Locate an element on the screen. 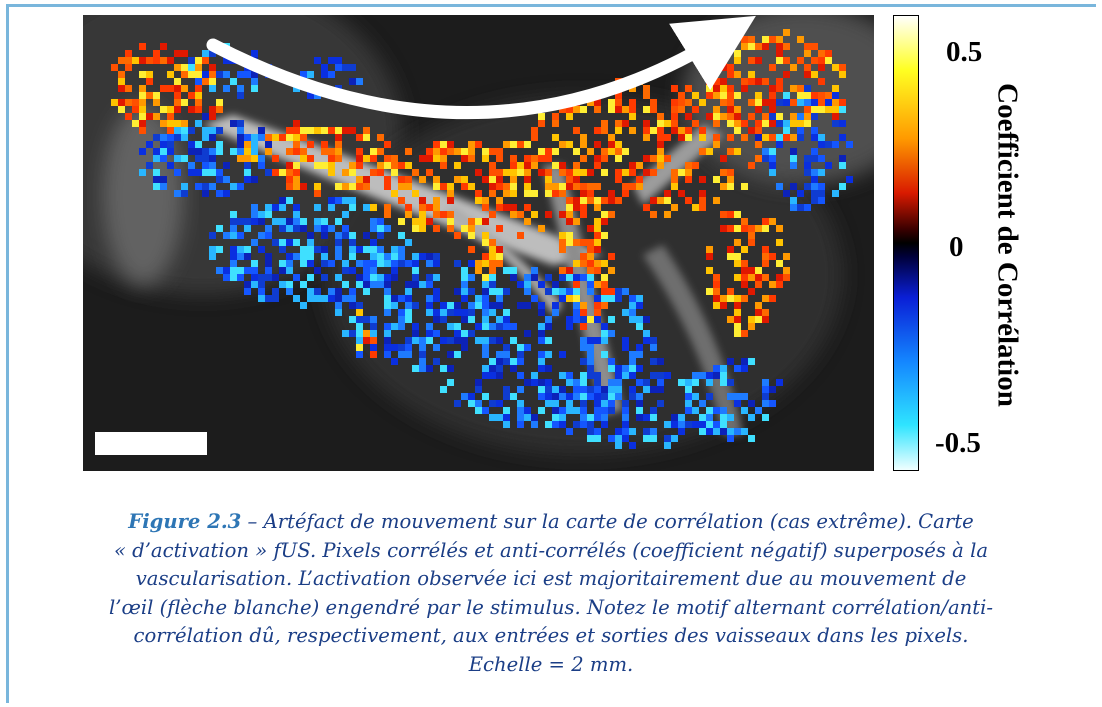 Image resolution: width=1102 pixels, height=707 pixels. caption-line-6: Echelle = 2 mm. is located at coordinates (551, 664).